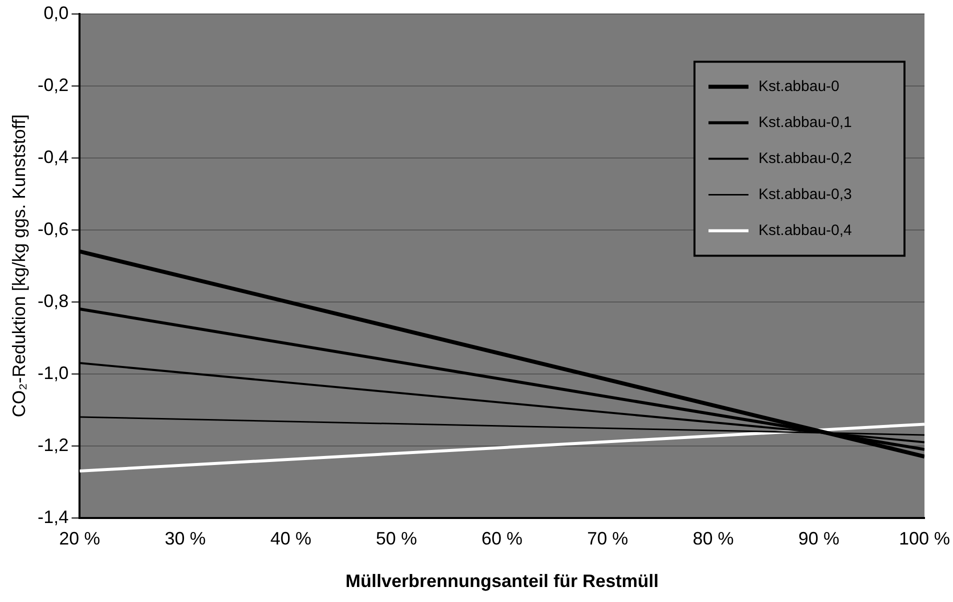 This screenshot has height=602, width=953. I want to click on legend-label: Kst.abbau-0,3, so click(805, 194).